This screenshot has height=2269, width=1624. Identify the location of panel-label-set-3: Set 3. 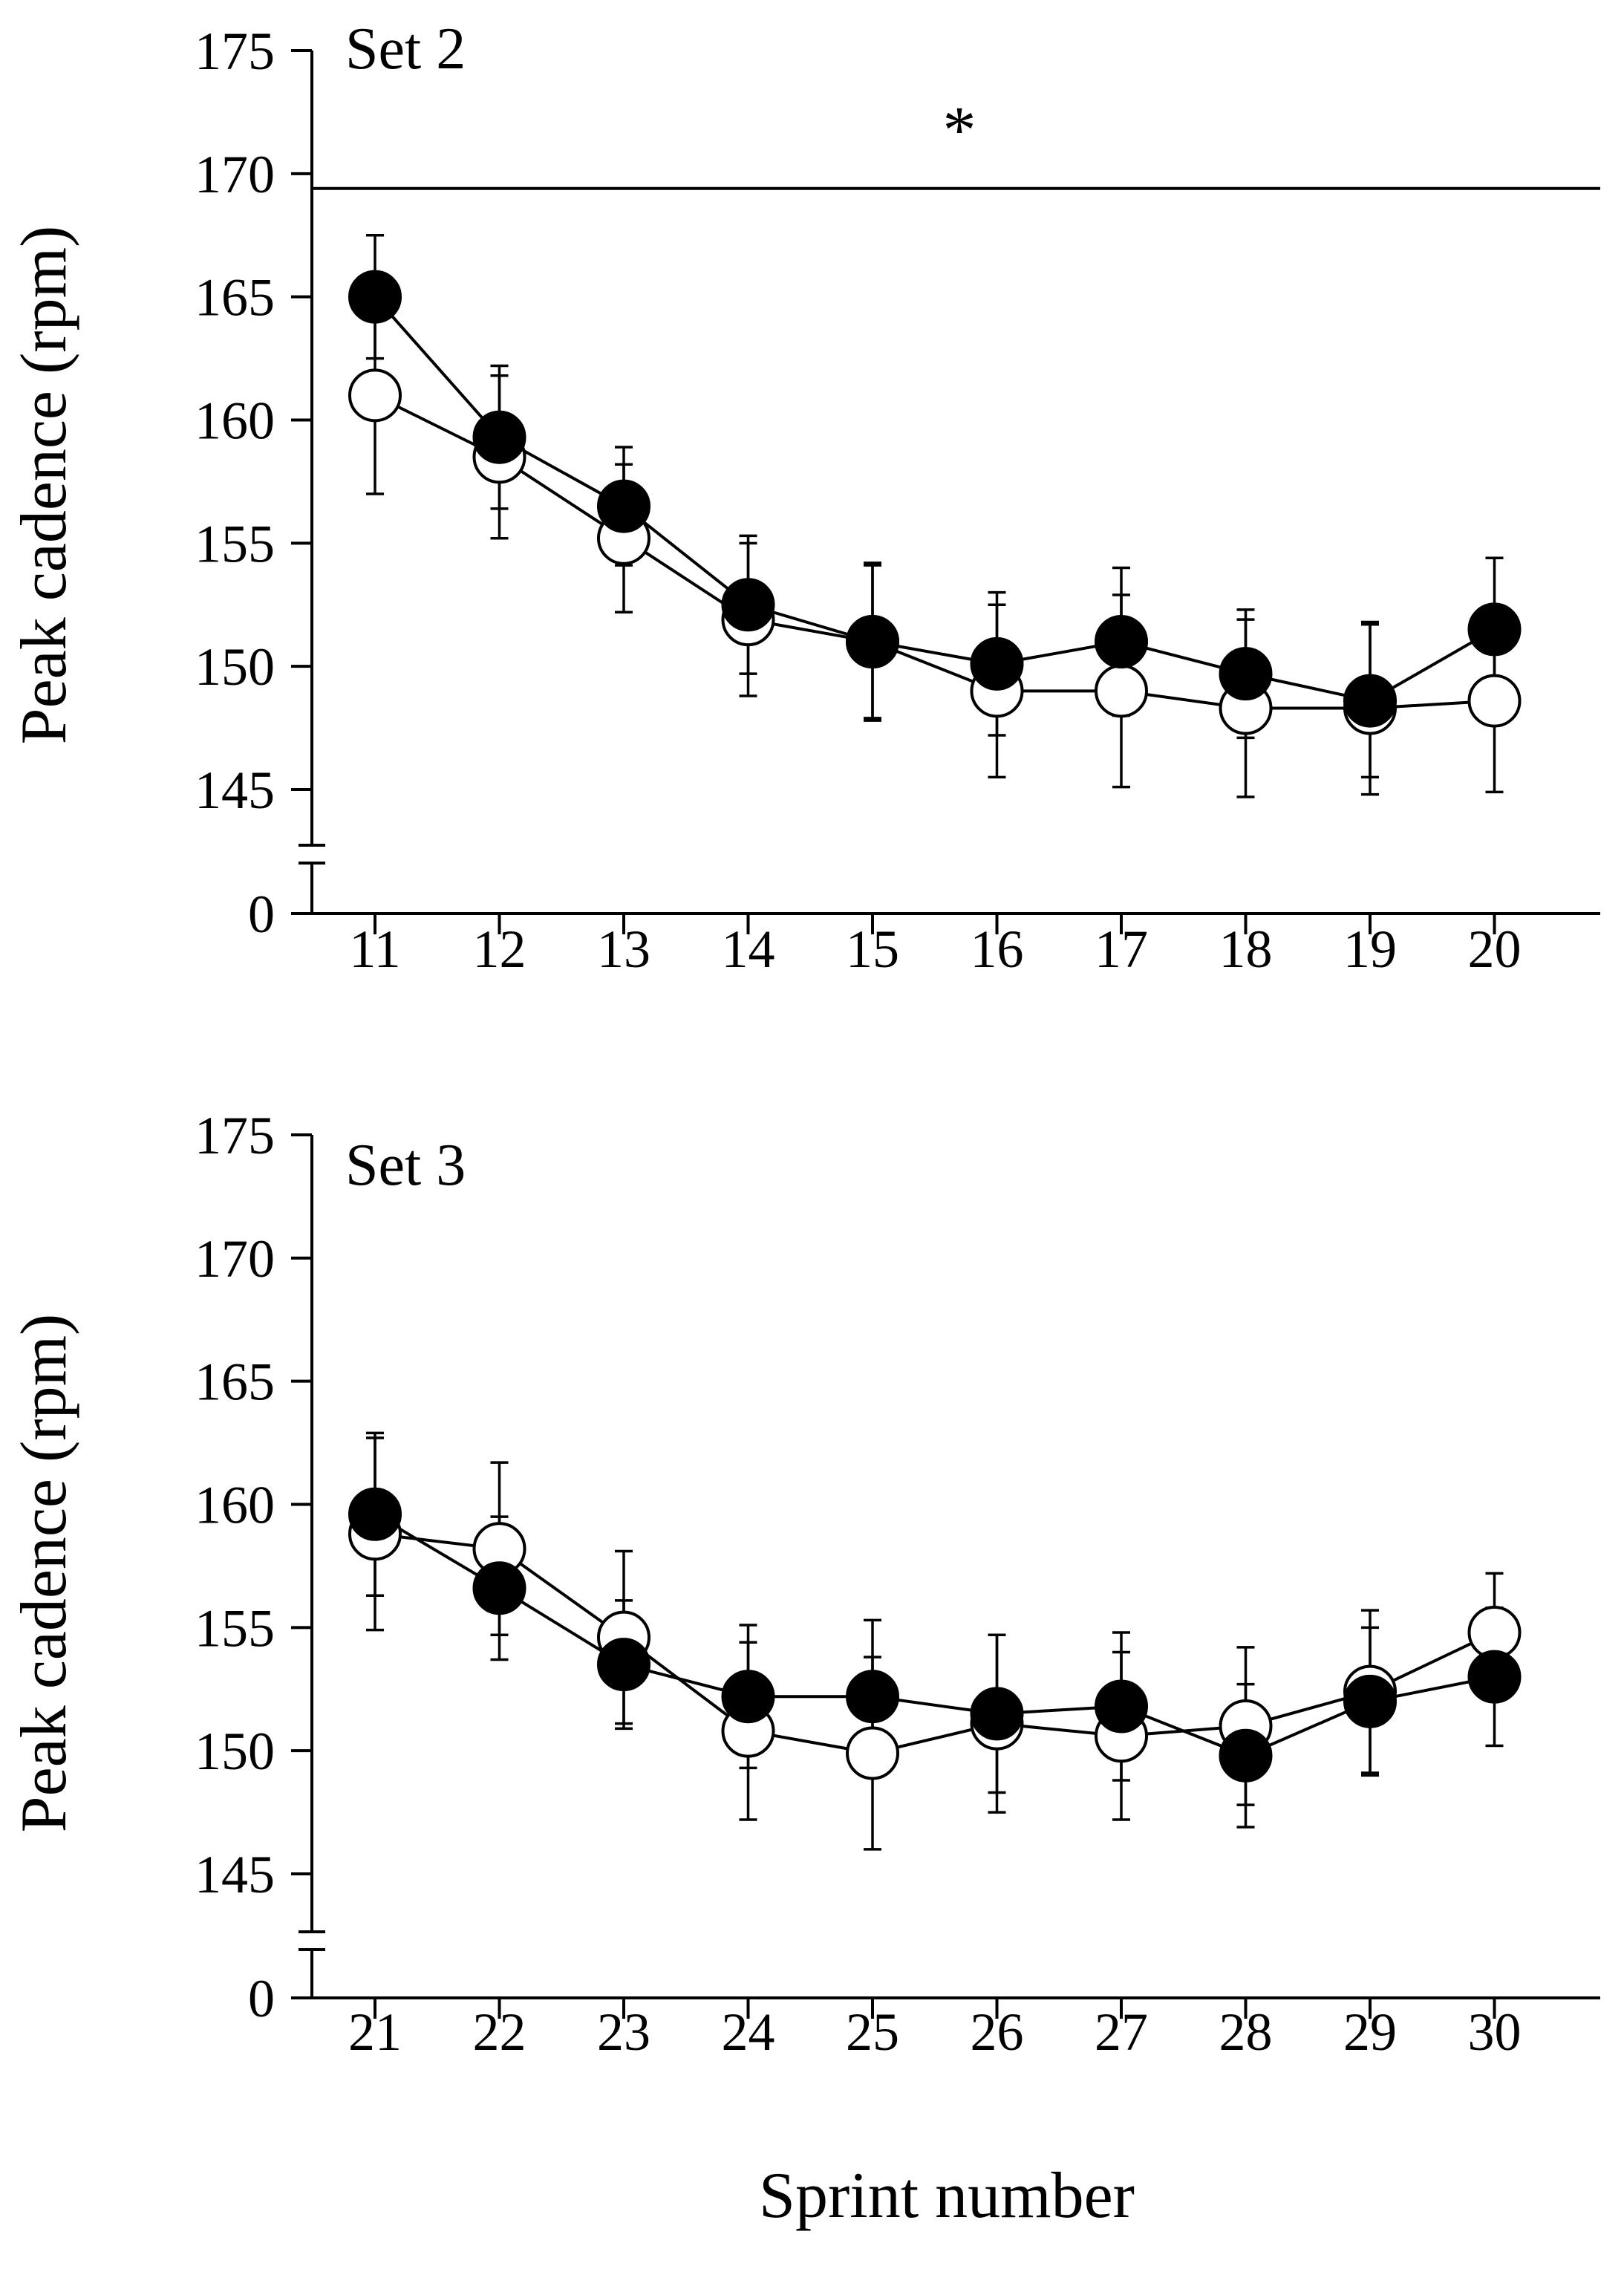
(406, 1165).